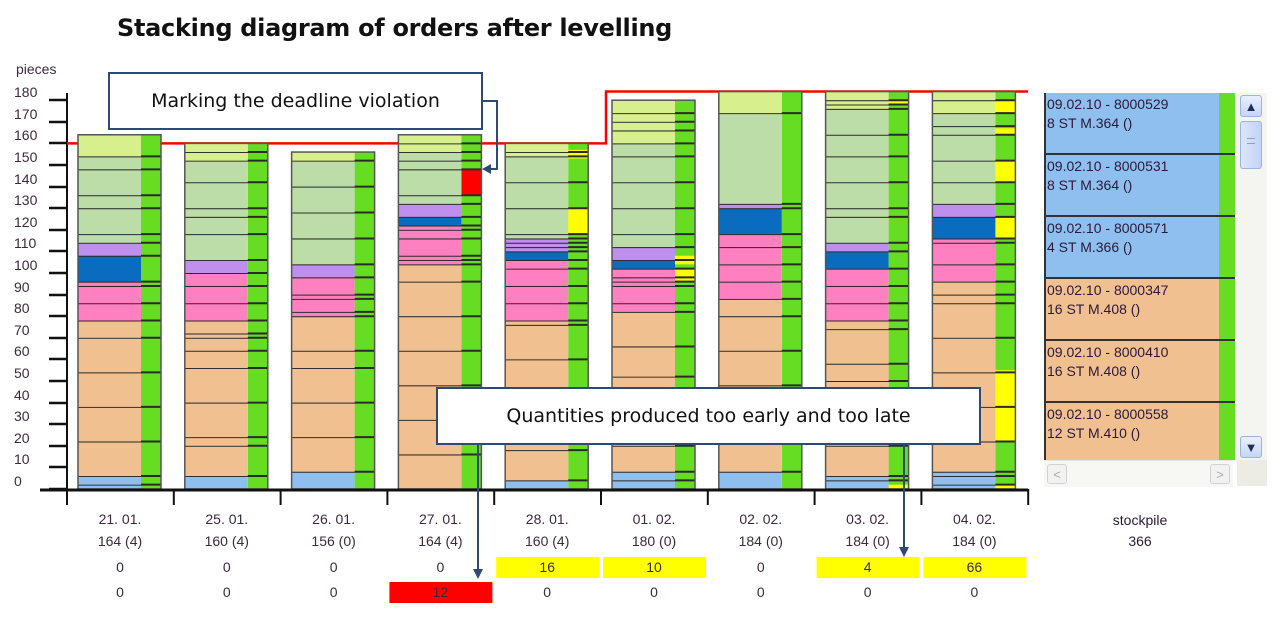  Describe the element at coordinates (1140, 372) in the screenshot. I see `stockpile-item: 09.02.10 - 8000410 16 ST M.408 ()` at that location.